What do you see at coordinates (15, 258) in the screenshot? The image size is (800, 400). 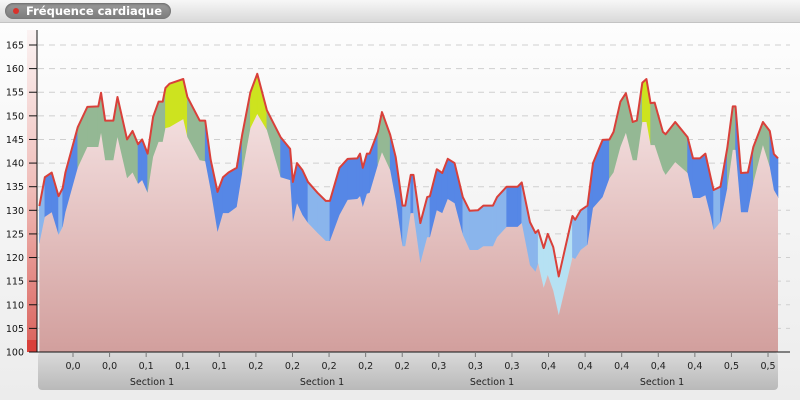 I see `y-tick-label: 120` at bounding box center [15, 258].